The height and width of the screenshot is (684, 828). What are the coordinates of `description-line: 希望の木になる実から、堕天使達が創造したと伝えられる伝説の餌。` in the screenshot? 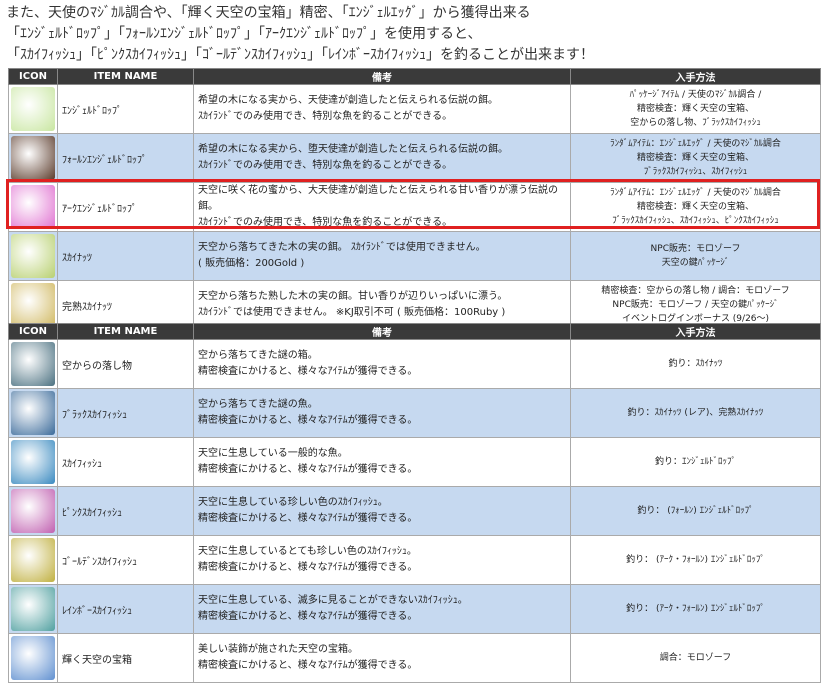 It's located at (353, 149).